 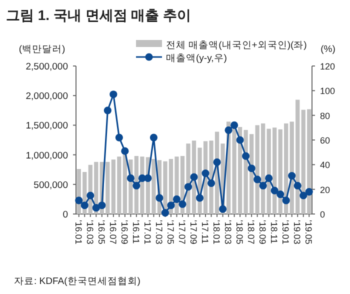 What do you see at coordinates (205, 232) in the screenshot?
I see `x-tick-label: '17.11` at bounding box center [205, 232].